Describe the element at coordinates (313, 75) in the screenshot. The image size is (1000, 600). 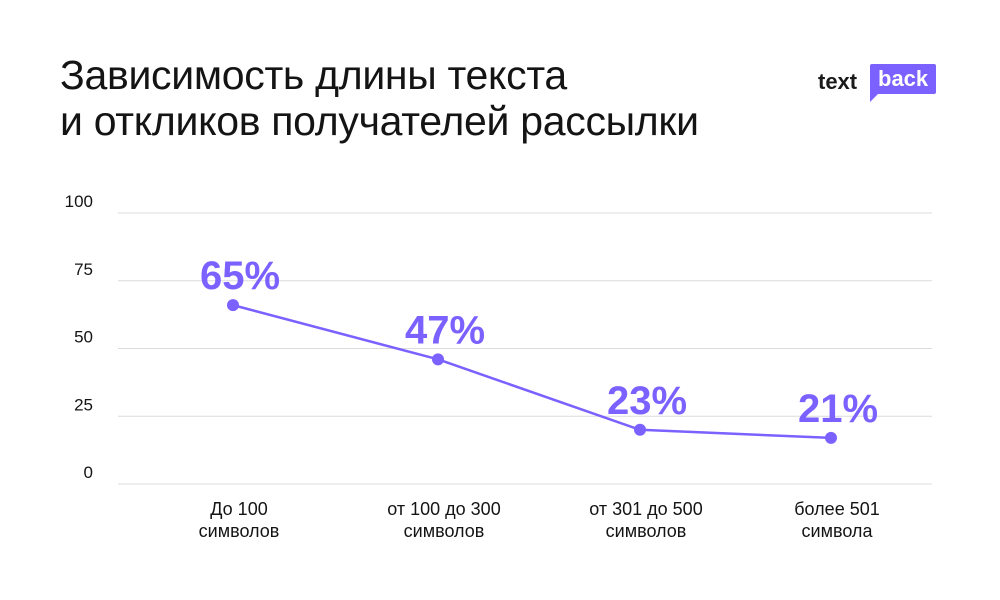
I see `chart-title-line-1: Зависимость длины текста` at that location.